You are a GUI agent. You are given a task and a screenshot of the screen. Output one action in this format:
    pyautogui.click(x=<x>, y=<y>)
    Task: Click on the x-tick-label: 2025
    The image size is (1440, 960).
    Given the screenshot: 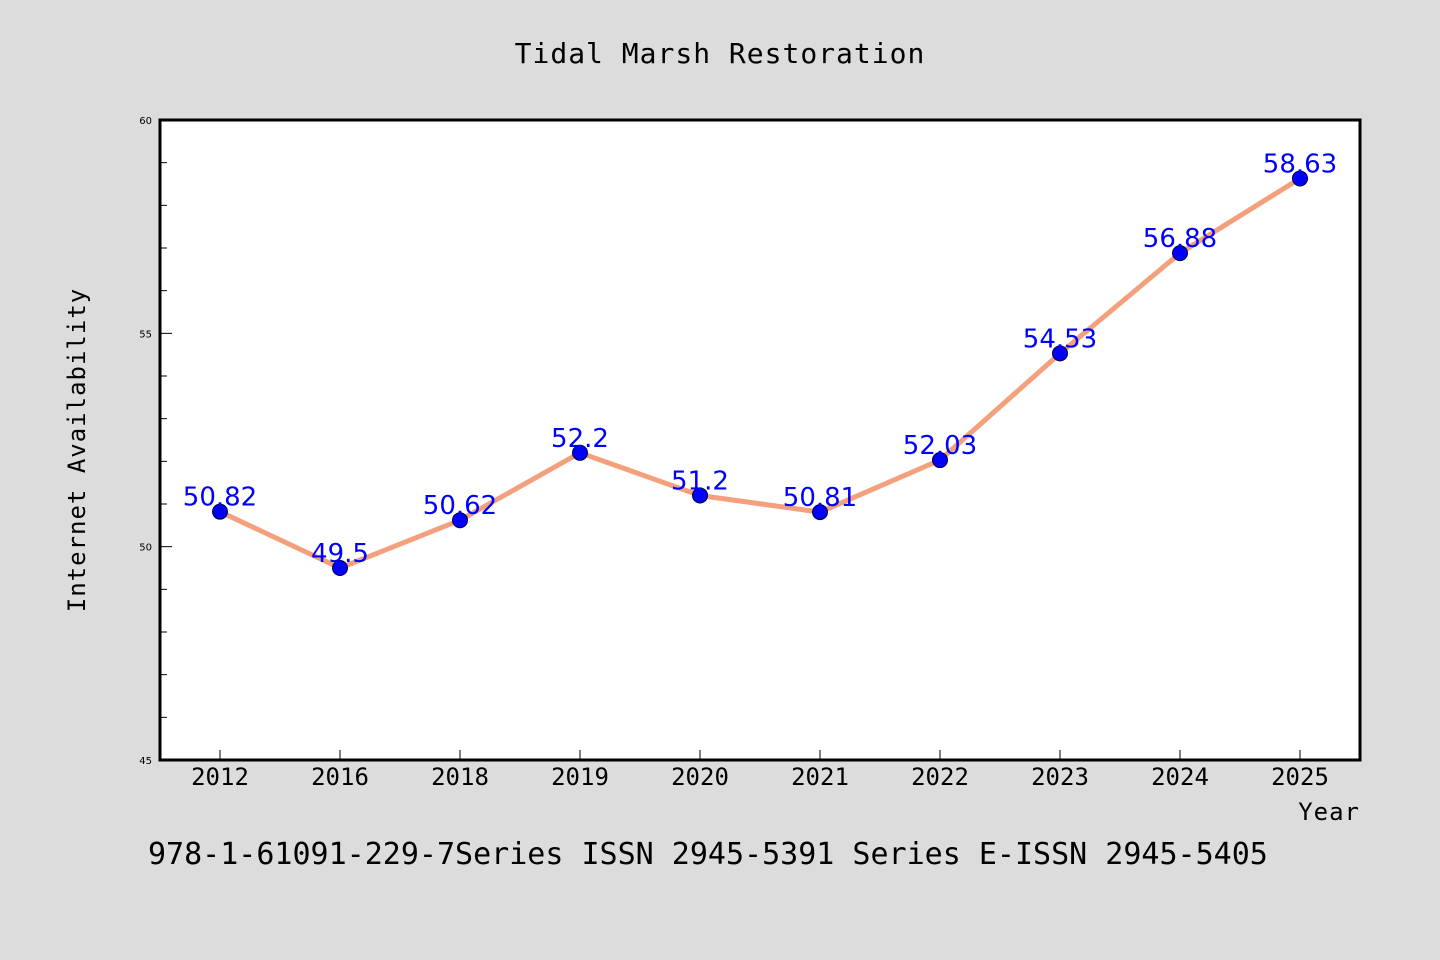 What is the action you would take?
    pyautogui.click(x=1300, y=777)
    